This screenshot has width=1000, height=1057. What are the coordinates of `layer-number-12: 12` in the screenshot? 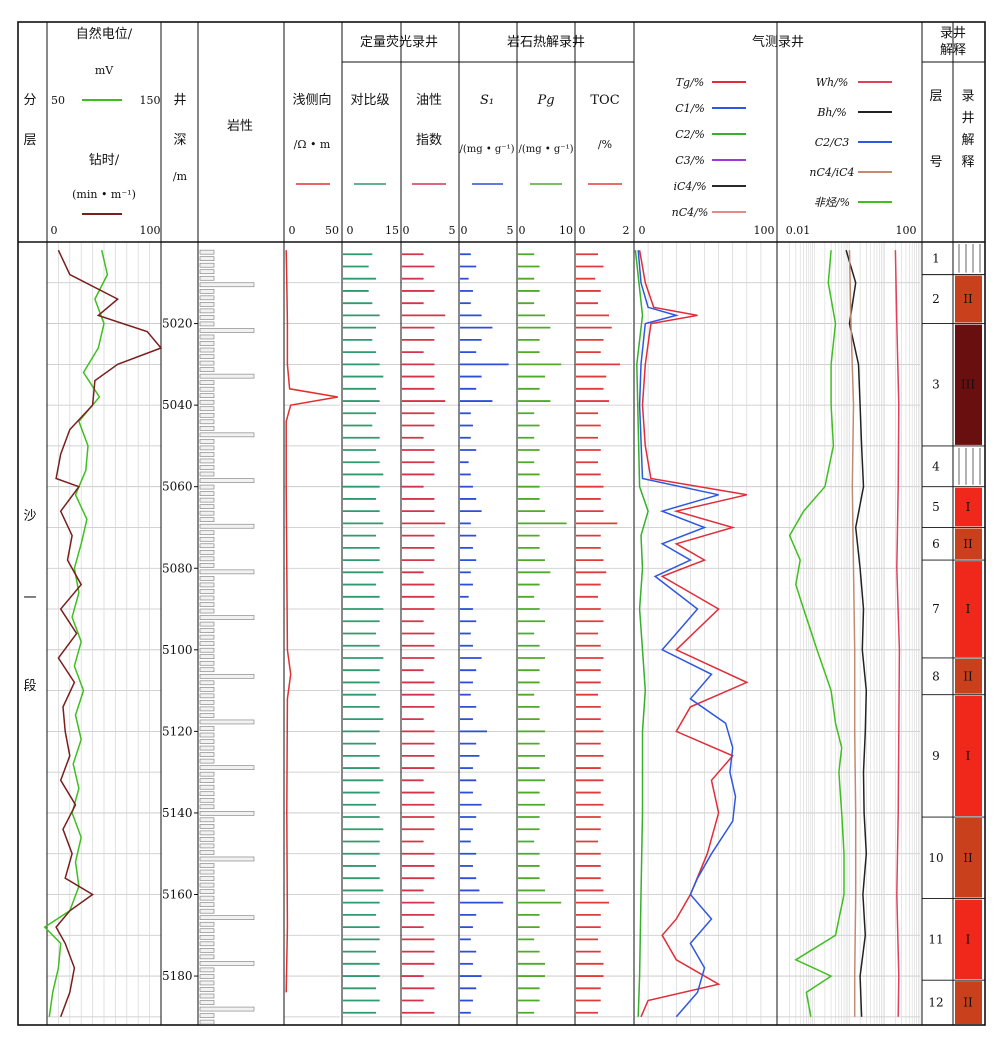 It's located at (935, 1003).